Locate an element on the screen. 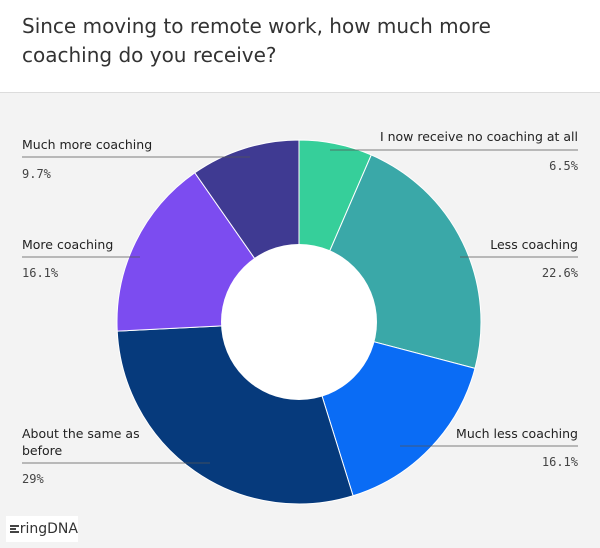 The width and height of the screenshot is (600, 548). ringdna-logo: ringDNA is located at coordinates (42, 529).